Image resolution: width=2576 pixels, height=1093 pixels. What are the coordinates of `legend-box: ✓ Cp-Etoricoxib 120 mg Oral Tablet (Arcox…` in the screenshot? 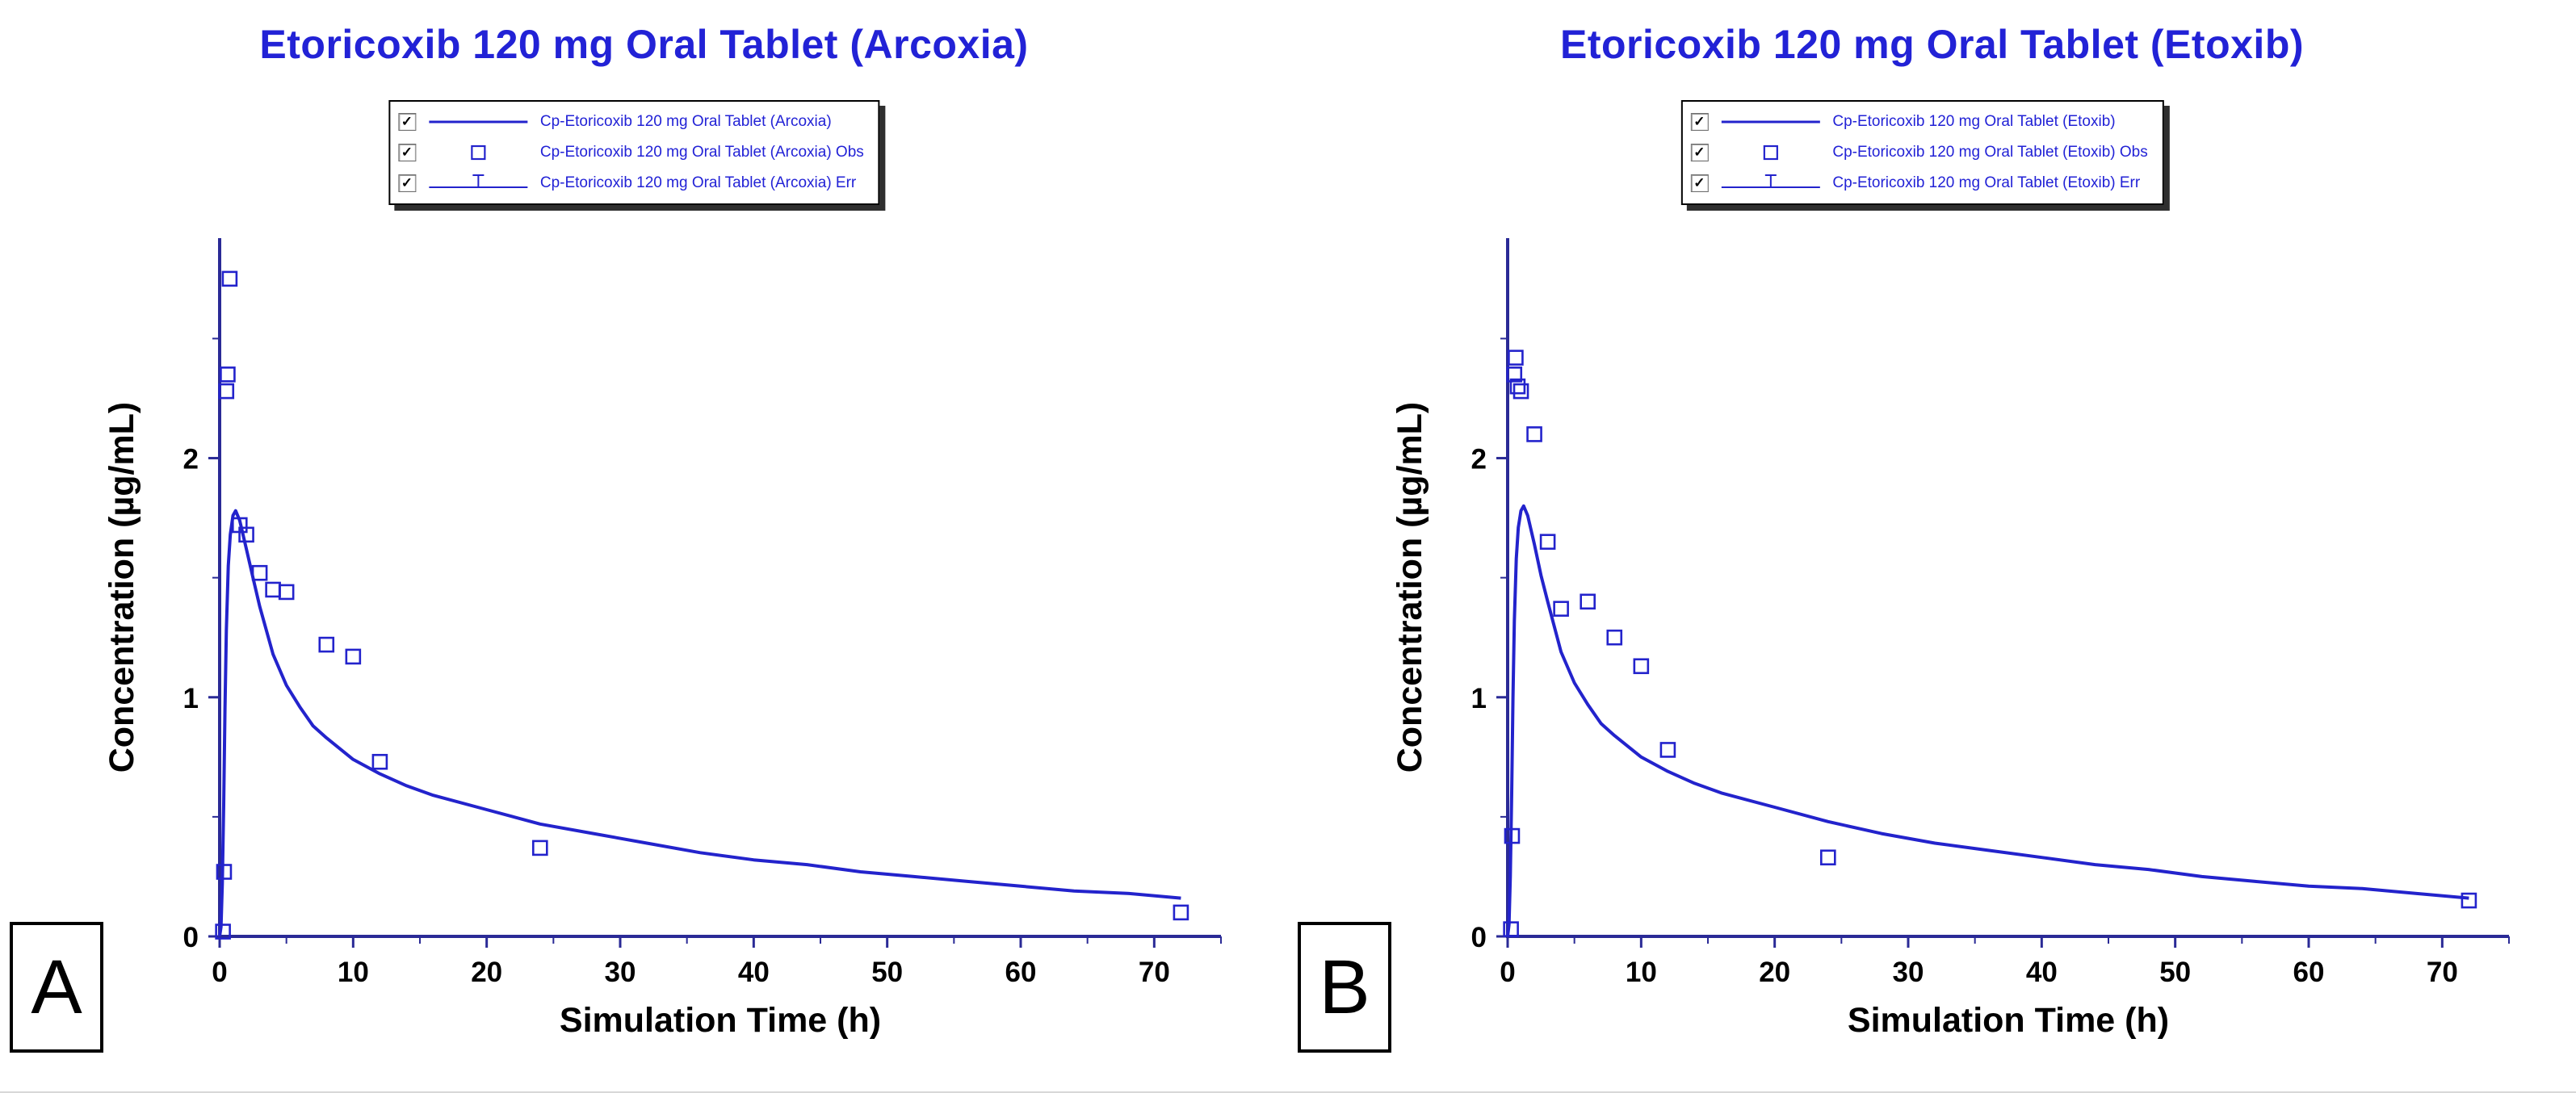 It's located at (634, 152).